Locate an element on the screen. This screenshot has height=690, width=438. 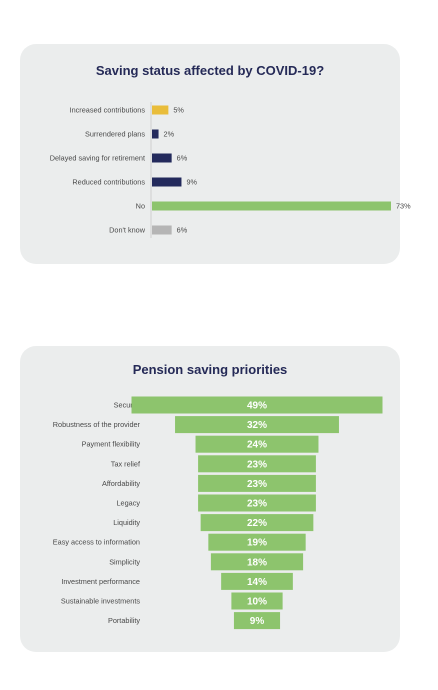
pension-priorities-chart-title: Pension saving priorities is located at coordinates (210, 369).